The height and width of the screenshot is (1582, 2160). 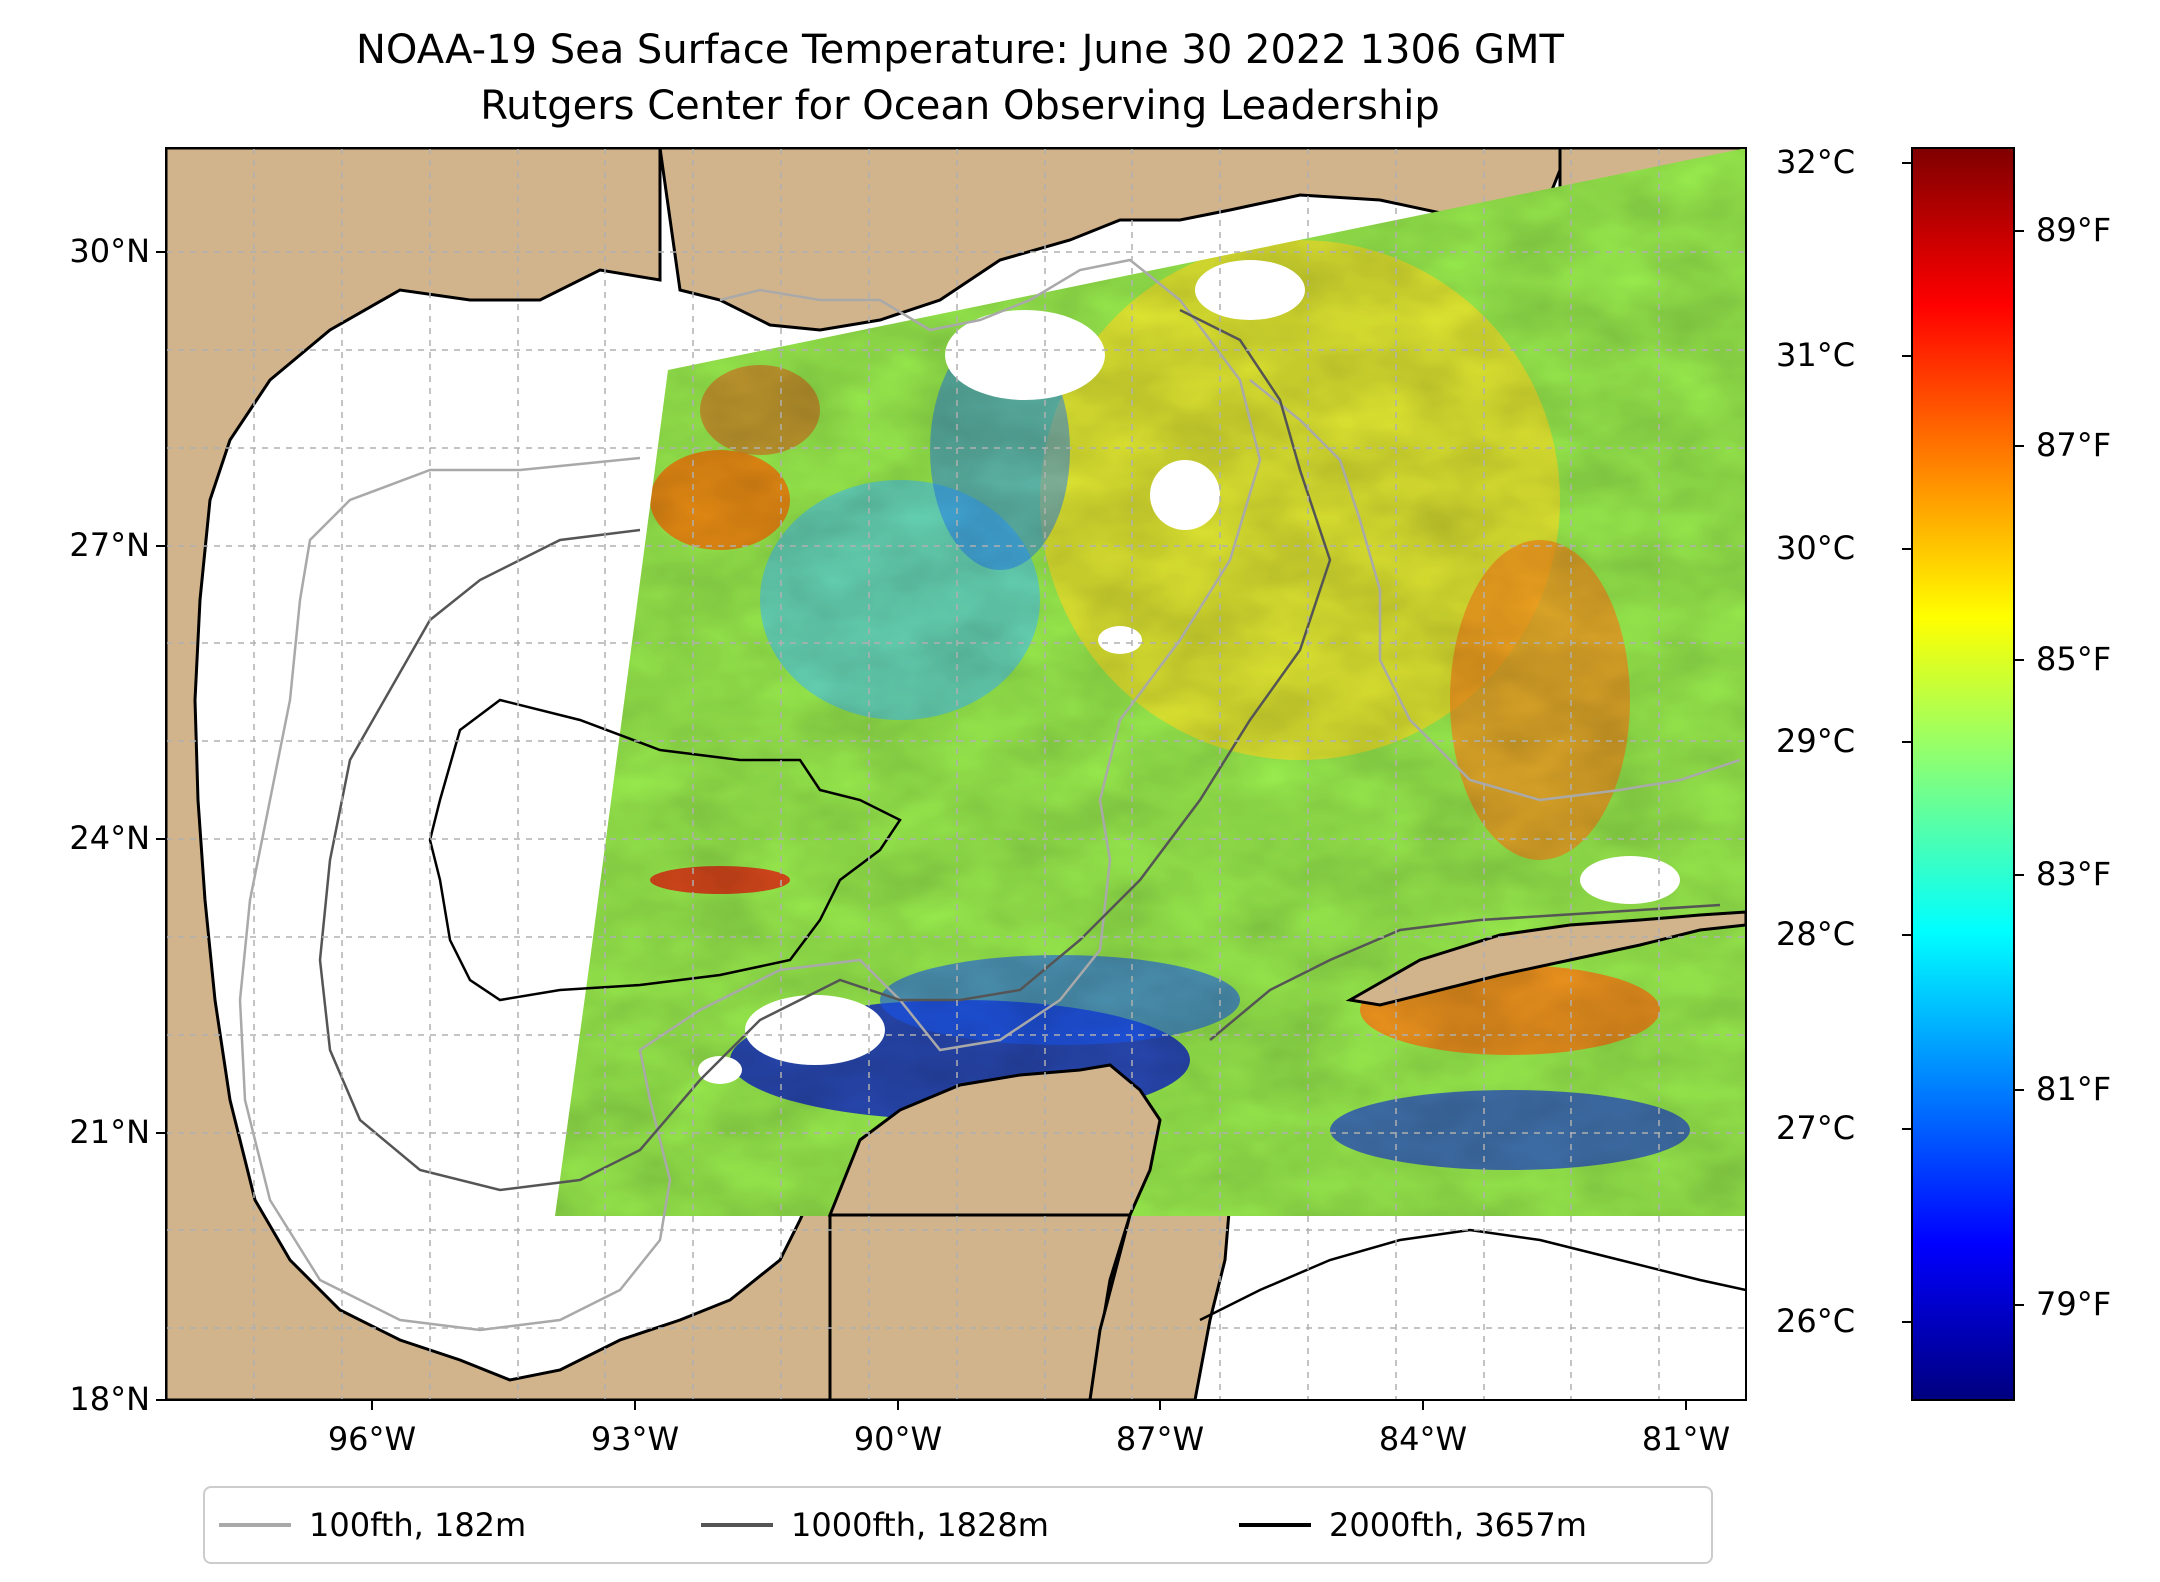 I want to click on lon-label-81w: 81°W, so click(x=1686, y=1439).